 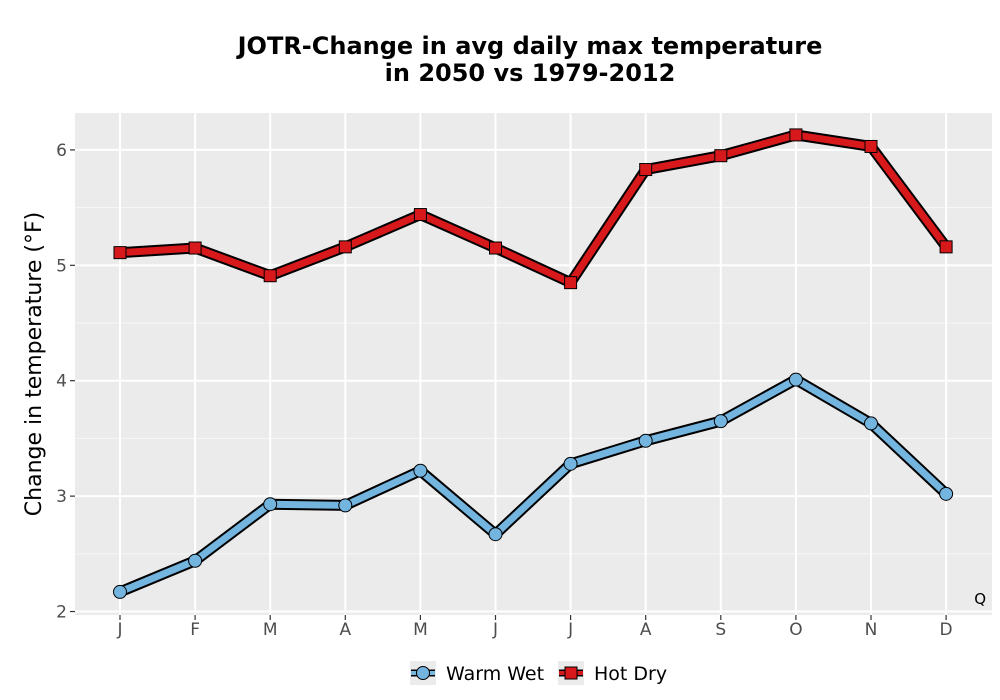 What do you see at coordinates (871, 630) in the screenshot?
I see `x-tick-label: N` at bounding box center [871, 630].